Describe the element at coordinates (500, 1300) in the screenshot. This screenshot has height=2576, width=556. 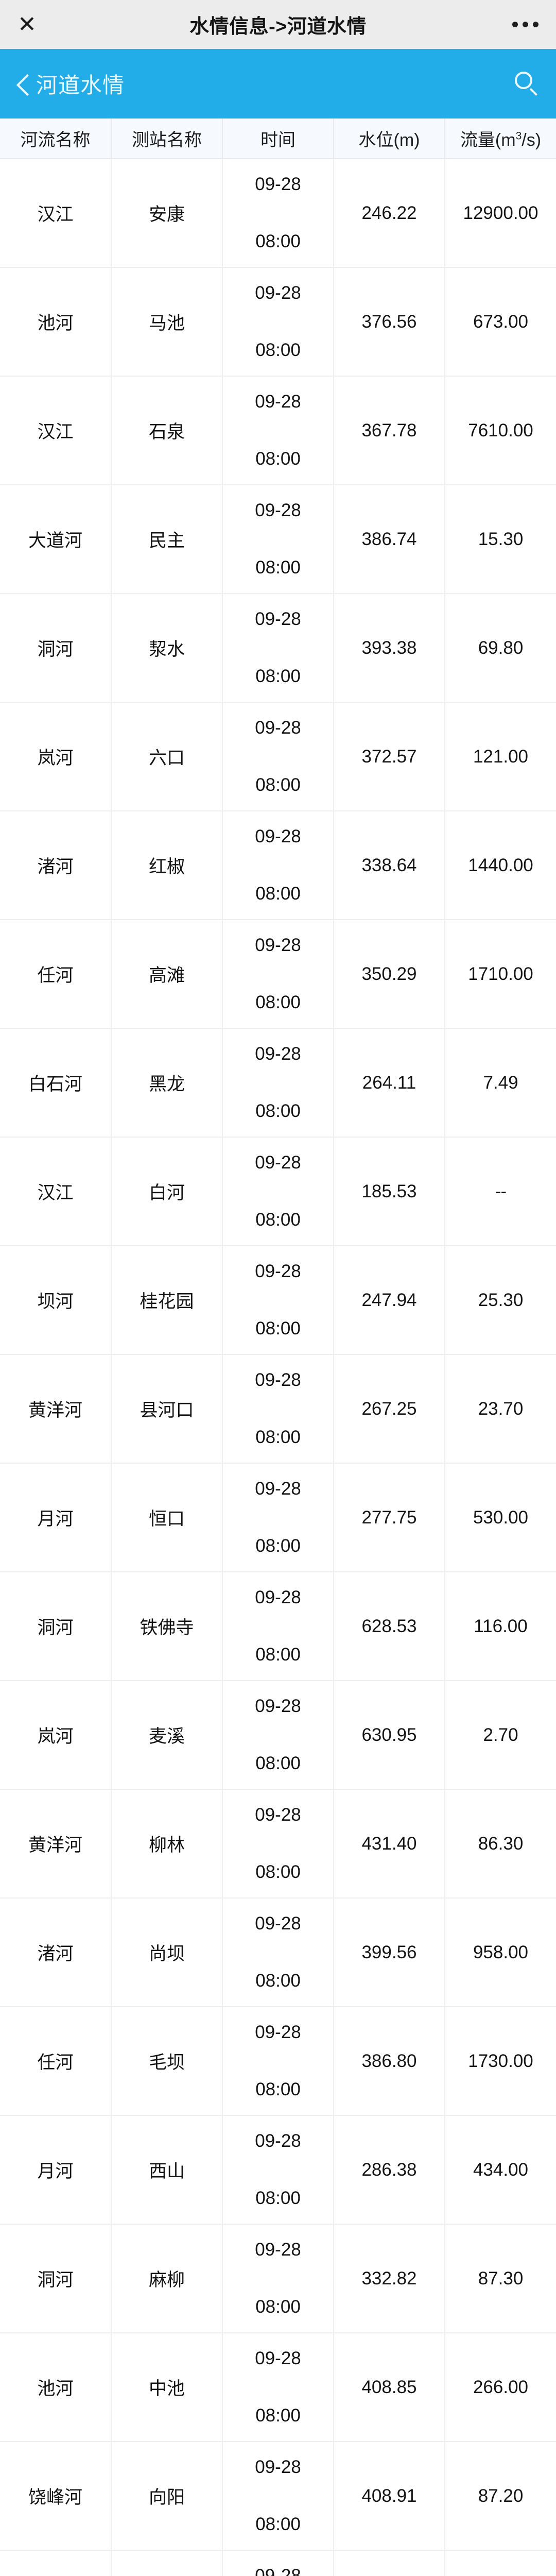
I see `cell-flow: 25.30` at that location.